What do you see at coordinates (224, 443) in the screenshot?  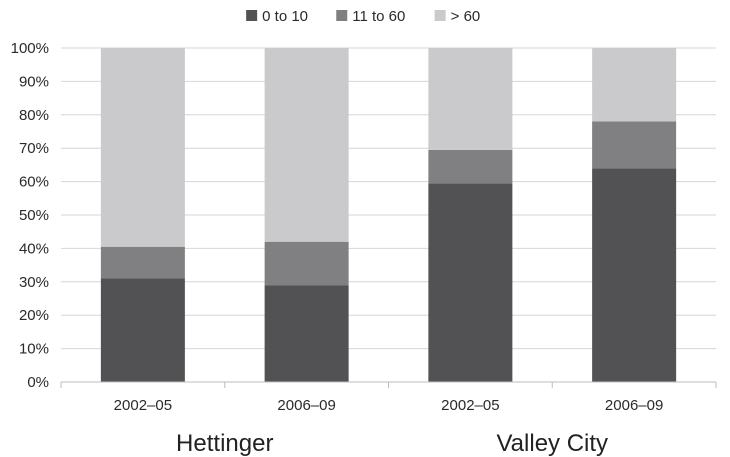 I see `group-label: Hettinger` at bounding box center [224, 443].